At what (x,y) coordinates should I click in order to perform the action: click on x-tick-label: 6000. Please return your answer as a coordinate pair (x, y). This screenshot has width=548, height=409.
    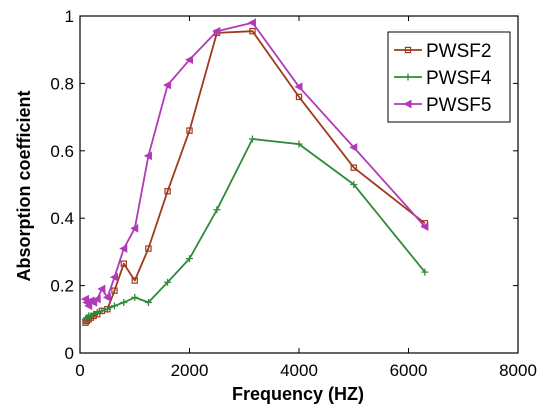
    Looking at the image, I should click on (409, 370).